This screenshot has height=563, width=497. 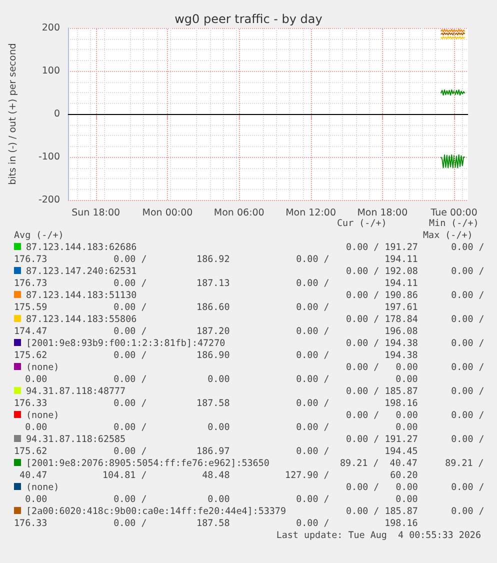 I want to click on text: 176.73 0.00 / 187.13 0.00 / 194.11, so click(x=216, y=284).